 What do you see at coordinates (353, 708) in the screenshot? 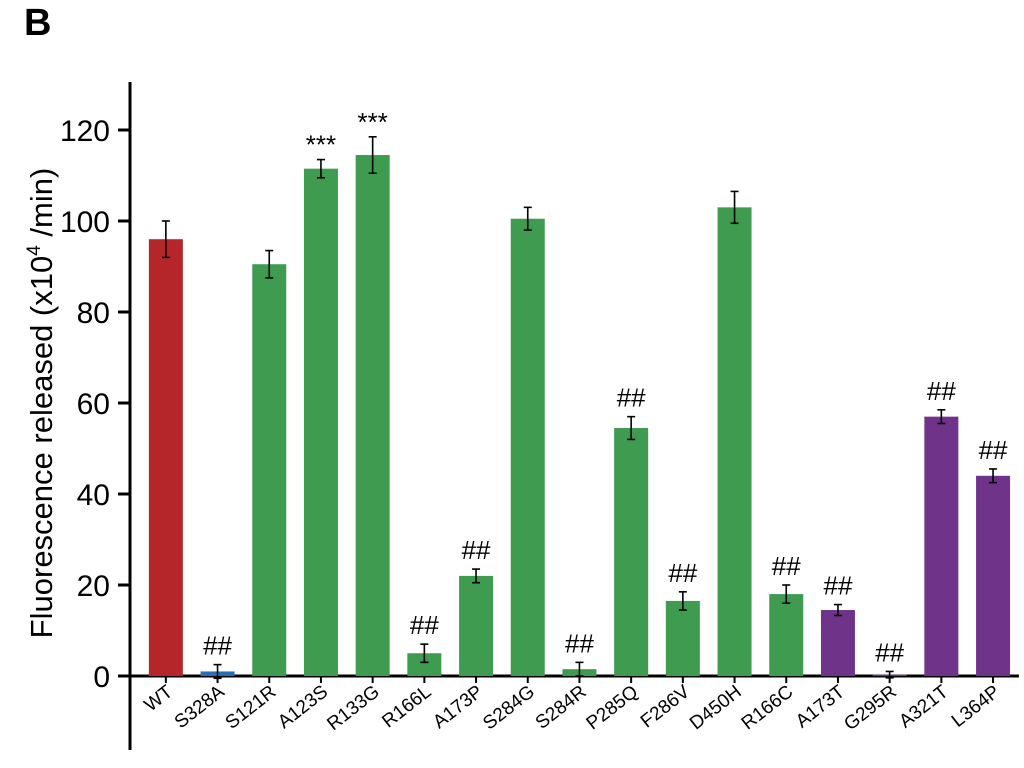
I see `category-label-r133g: R133G` at bounding box center [353, 708].